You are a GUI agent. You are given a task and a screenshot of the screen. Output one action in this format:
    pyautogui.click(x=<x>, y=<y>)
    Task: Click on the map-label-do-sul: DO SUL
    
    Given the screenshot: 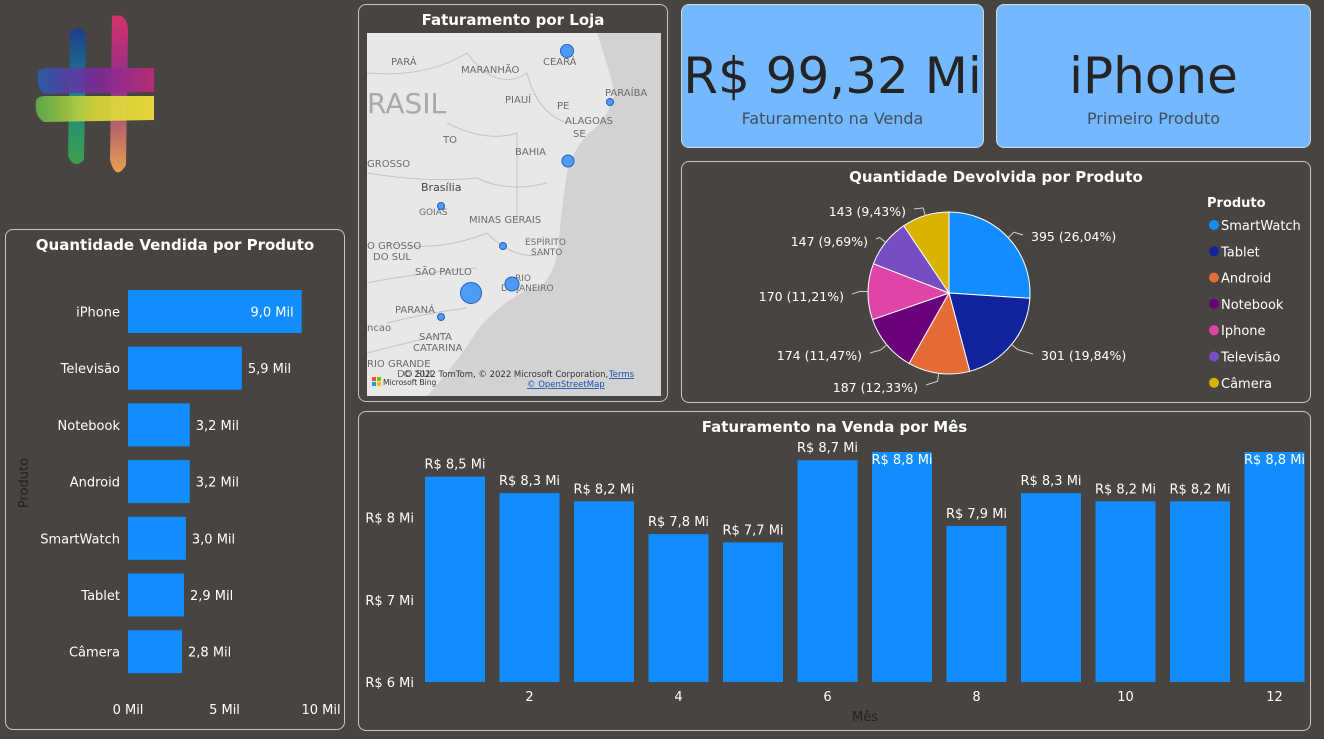 What is the action you would take?
    pyautogui.click(x=392, y=257)
    